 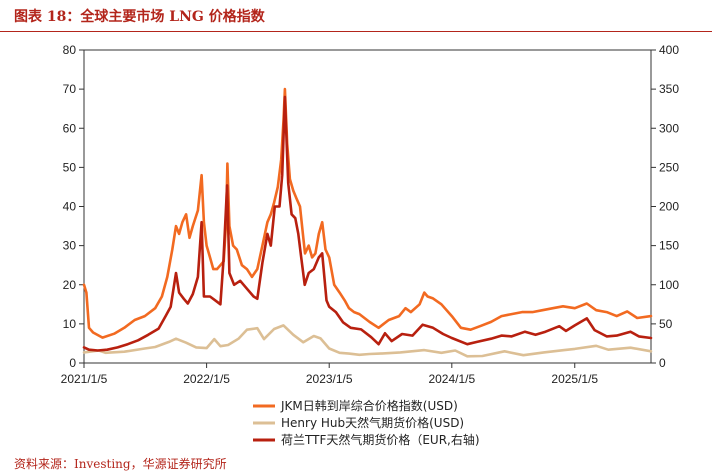 What do you see at coordinates (451, 379) in the screenshot?
I see `x-tick-label: 2024/1/5` at bounding box center [451, 379].